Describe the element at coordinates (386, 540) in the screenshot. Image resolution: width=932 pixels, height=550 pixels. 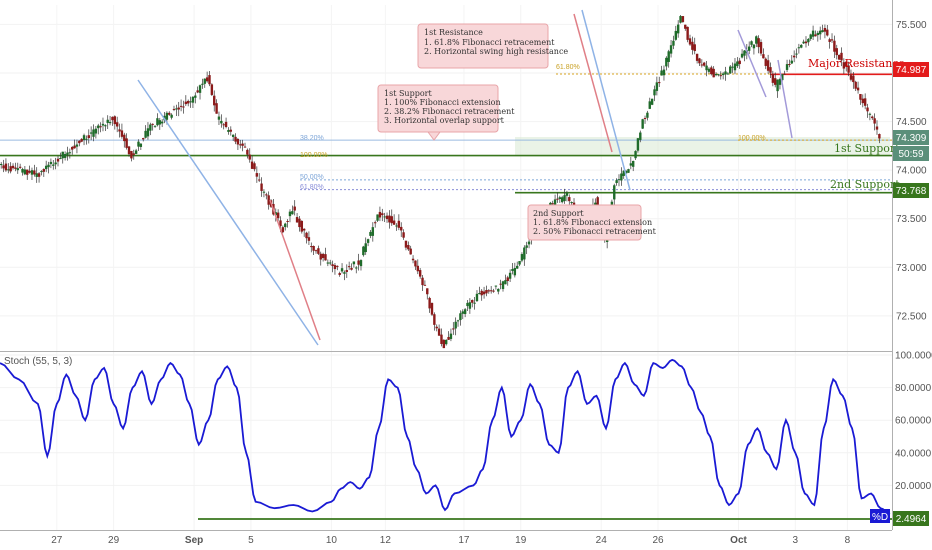
I see `time-tick-label: 12` at that location.